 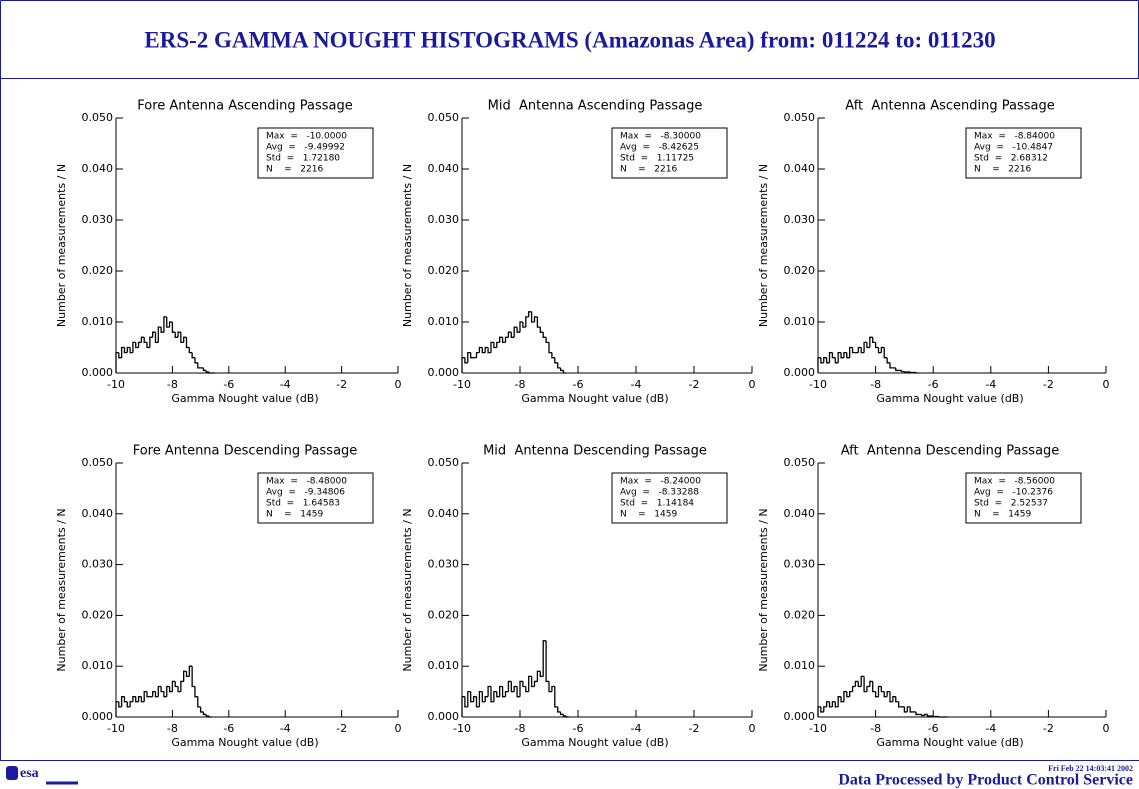 What do you see at coordinates (303, 504) in the screenshot?
I see `stats-line: Std = 1.64583` at bounding box center [303, 504].